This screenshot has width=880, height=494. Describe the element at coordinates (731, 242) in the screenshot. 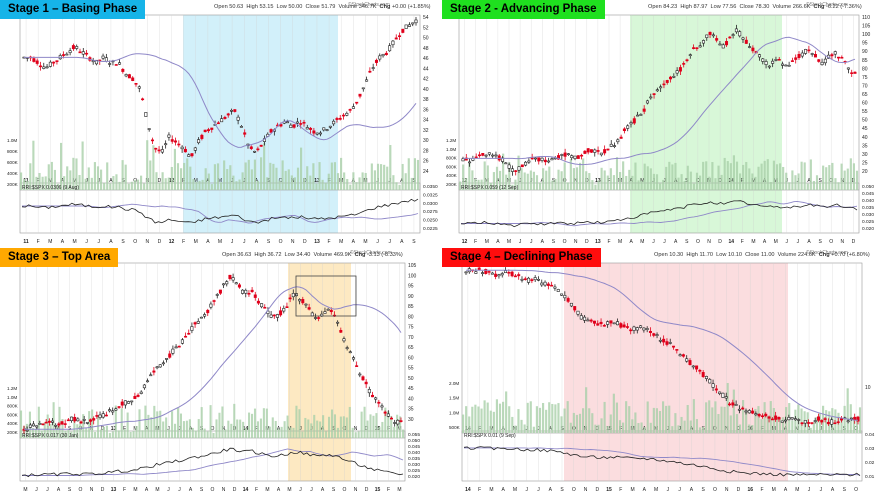

I see `x-tick-label: 14` at that location.